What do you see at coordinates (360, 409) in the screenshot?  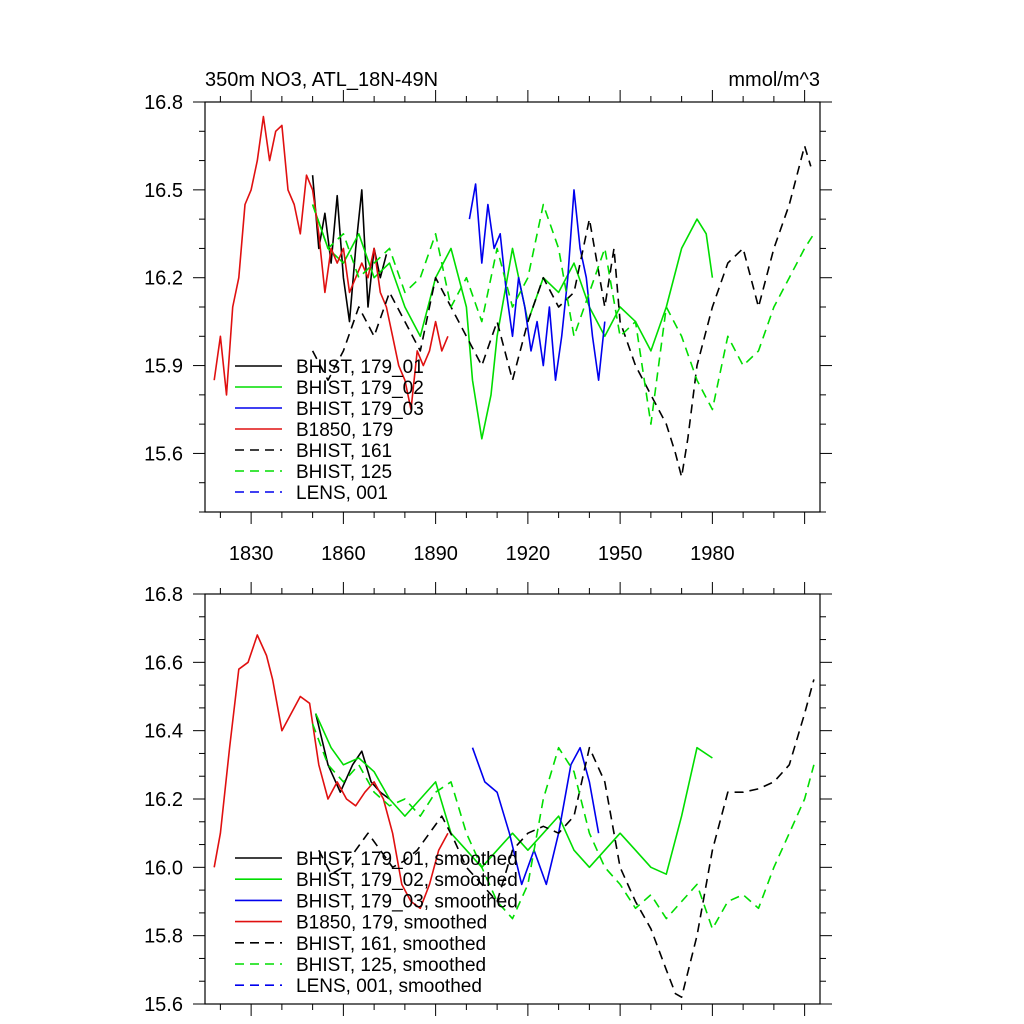 I see `legend-label: BHIST, 179_03` at bounding box center [360, 409].